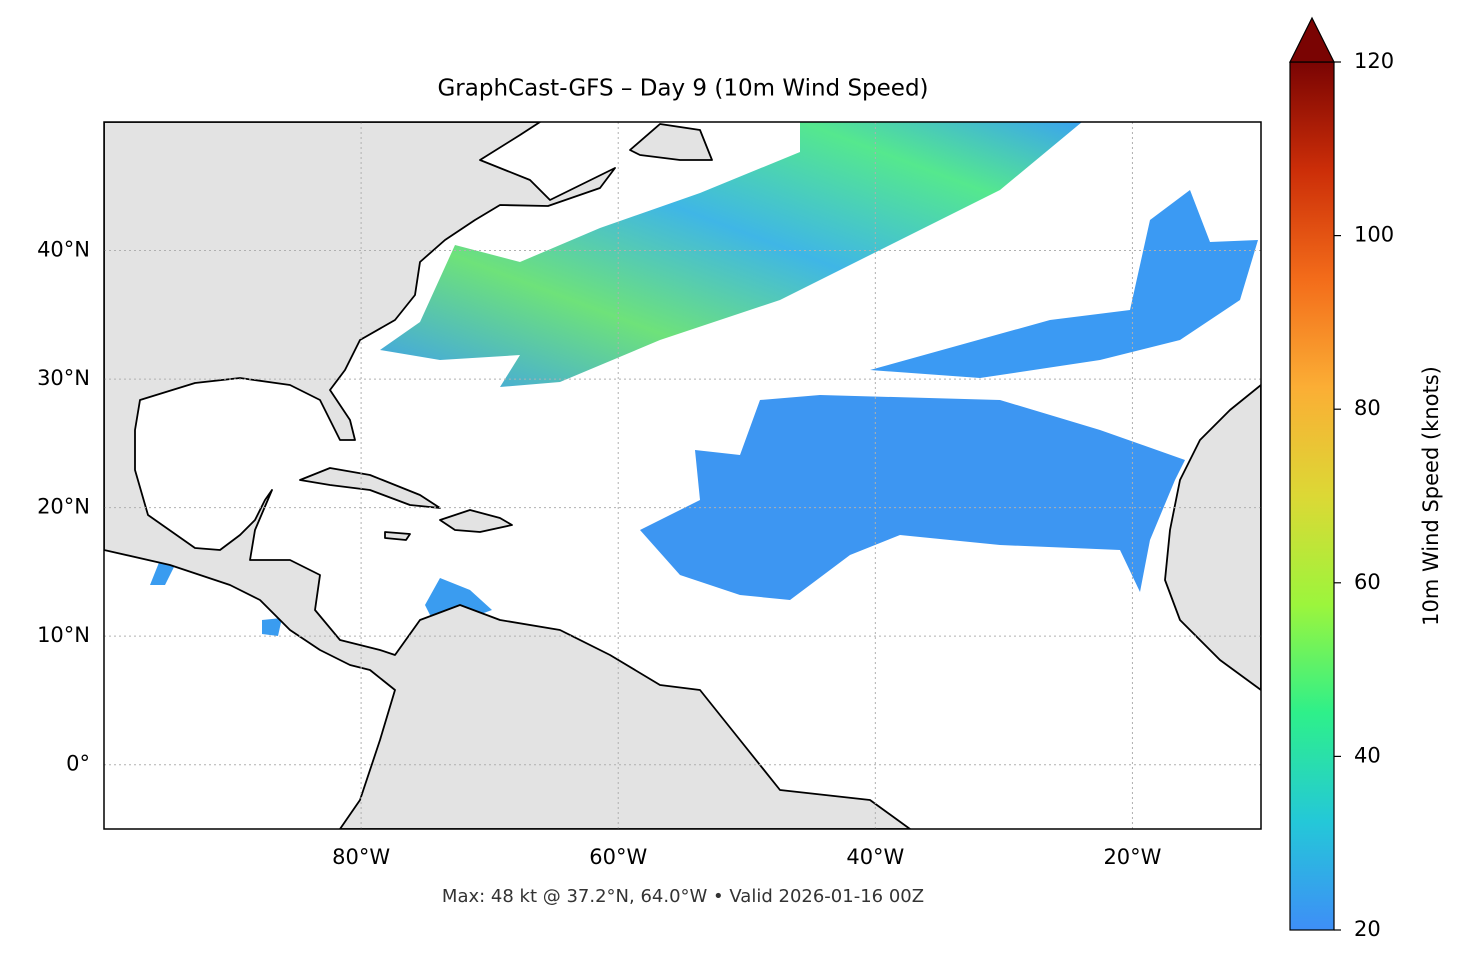 The width and height of the screenshot is (1466, 969). What do you see at coordinates (1132, 857) in the screenshot?
I see `x-tick-label: 20°W` at bounding box center [1132, 857].